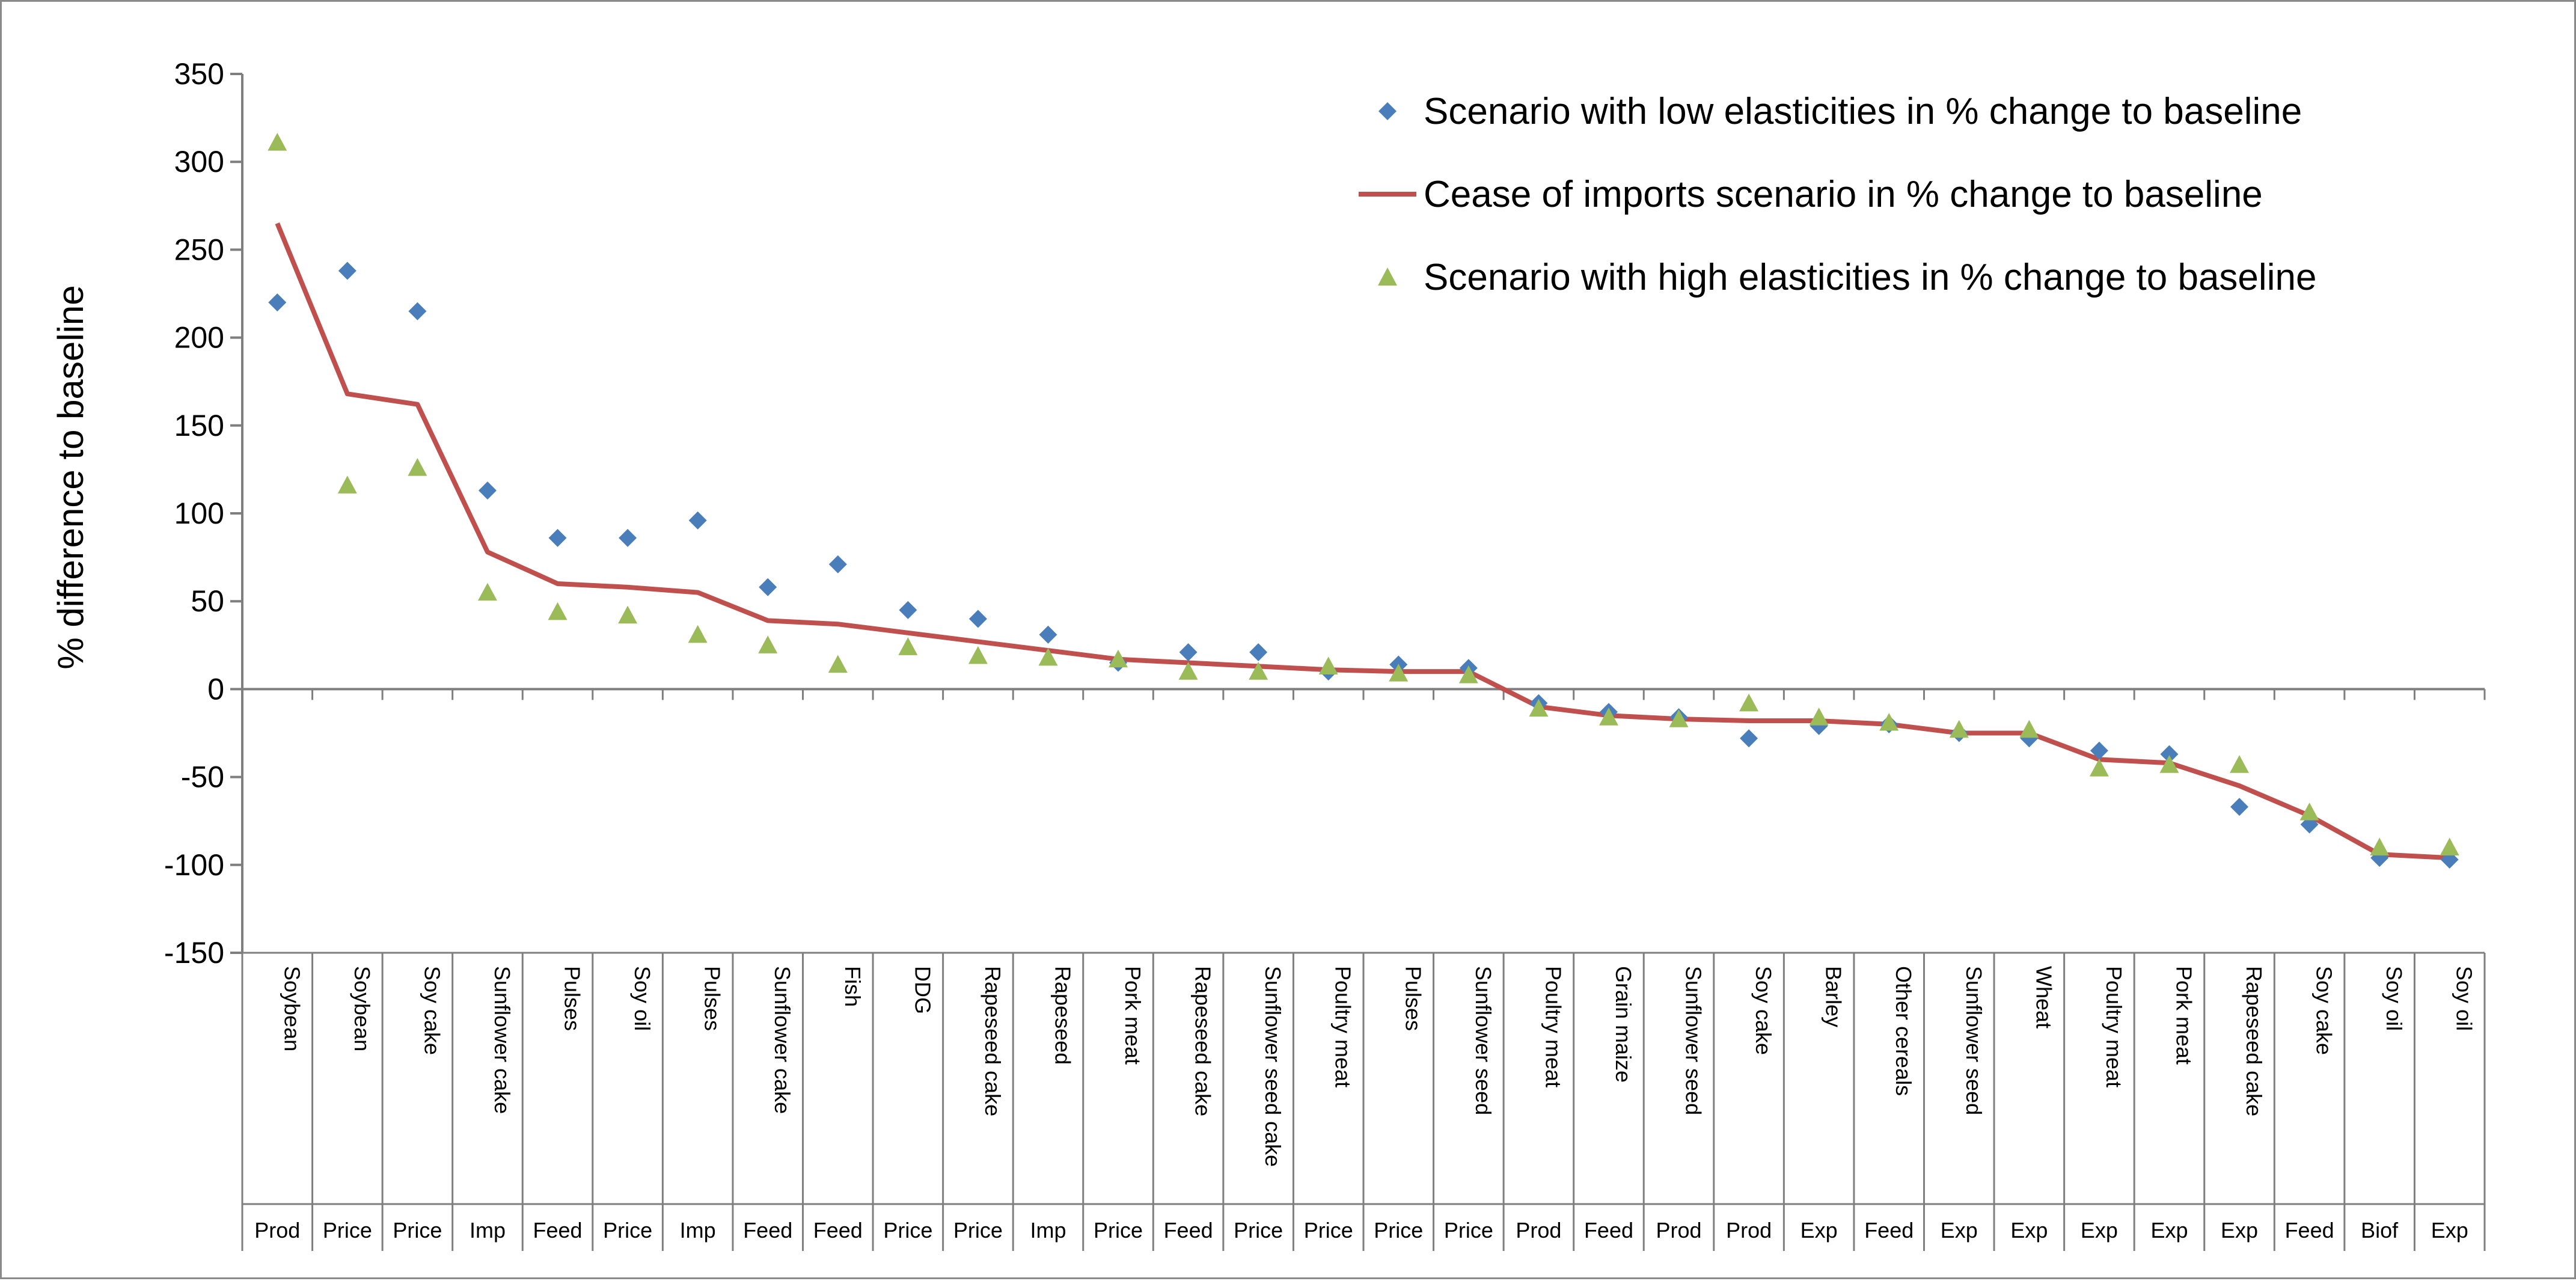 The image size is (2576, 1281). What do you see at coordinates (1834, 997) in the screenshot?
I see `x-category-label: Barley` at bounding box center [1834, 997].